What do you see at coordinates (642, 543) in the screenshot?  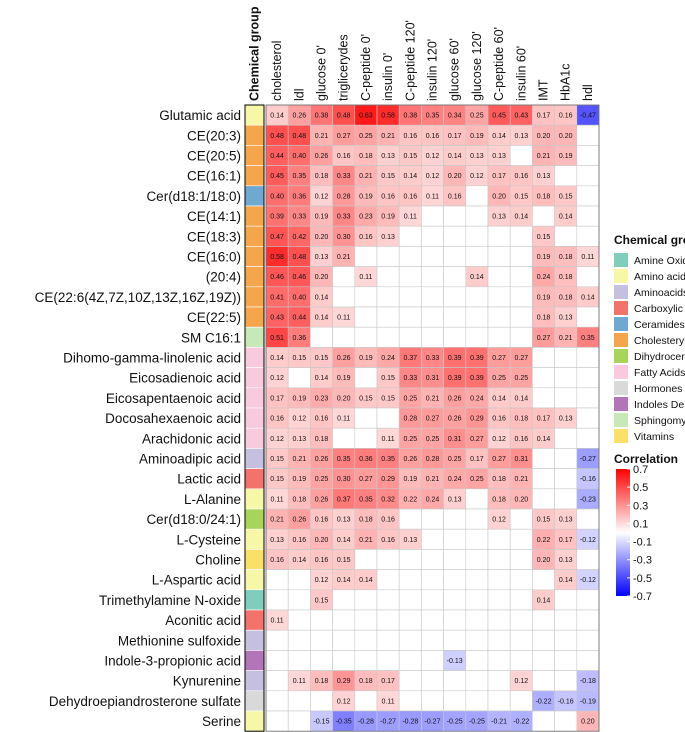 I see `colorbar-tick-0-1: -0.1` at bounding box center [642, 543].